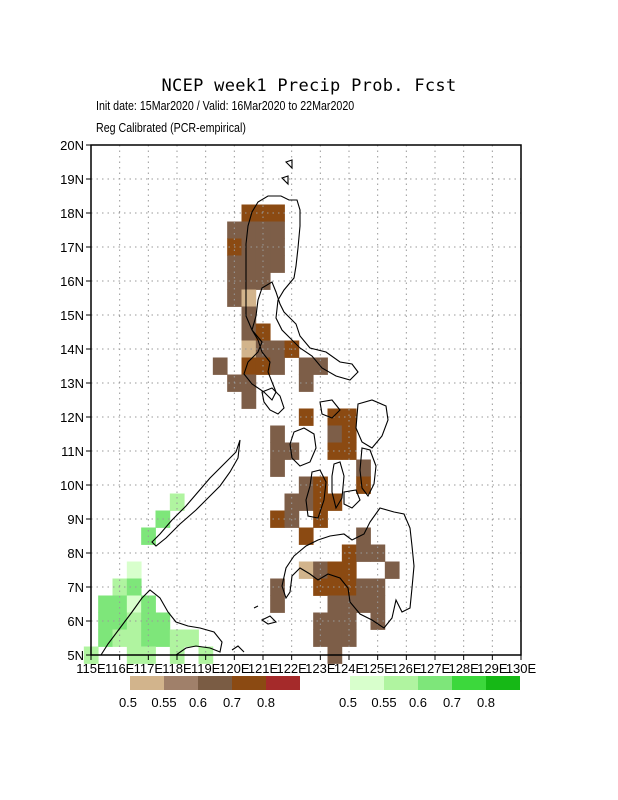 The height and width of the screenshot is (800, 618). Describe the element at coordinates (486, 702) in the screenshot. I see `wet-legend-label: 0.8` at that location.